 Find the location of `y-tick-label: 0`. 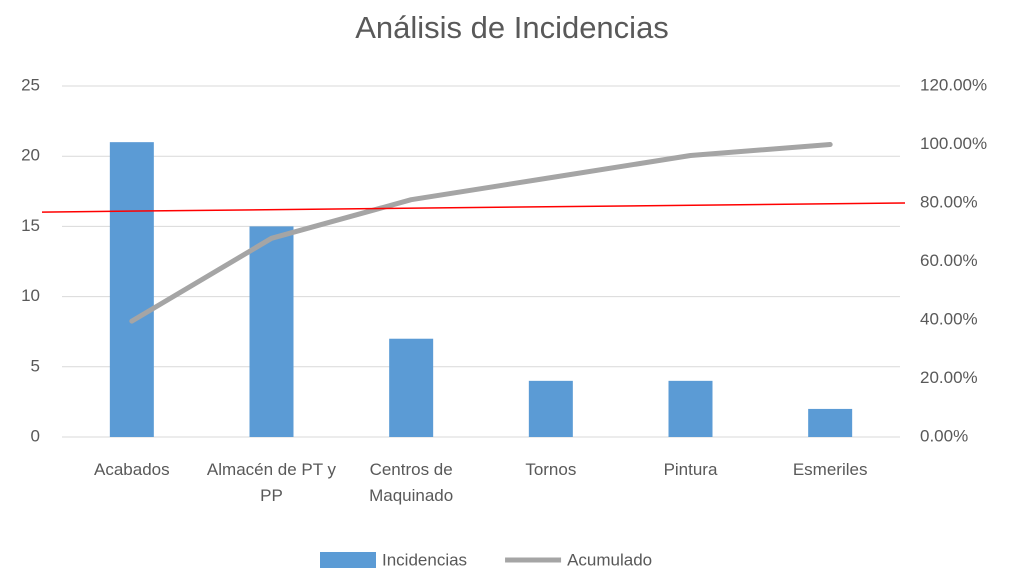

y-tick-label: 0 is located at coordinates (35, 435).